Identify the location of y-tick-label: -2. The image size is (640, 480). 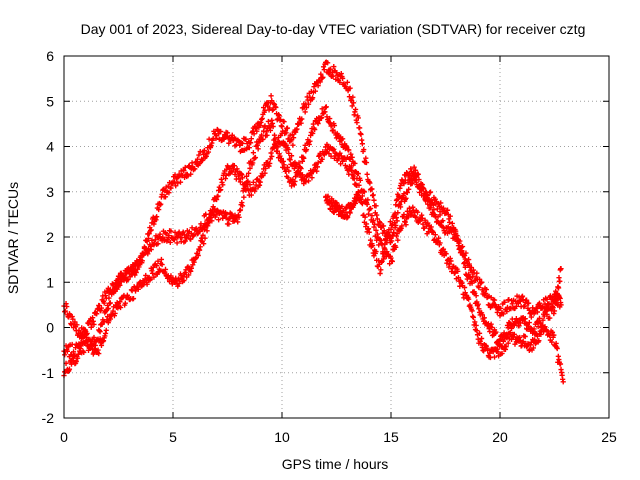
(48, 418).